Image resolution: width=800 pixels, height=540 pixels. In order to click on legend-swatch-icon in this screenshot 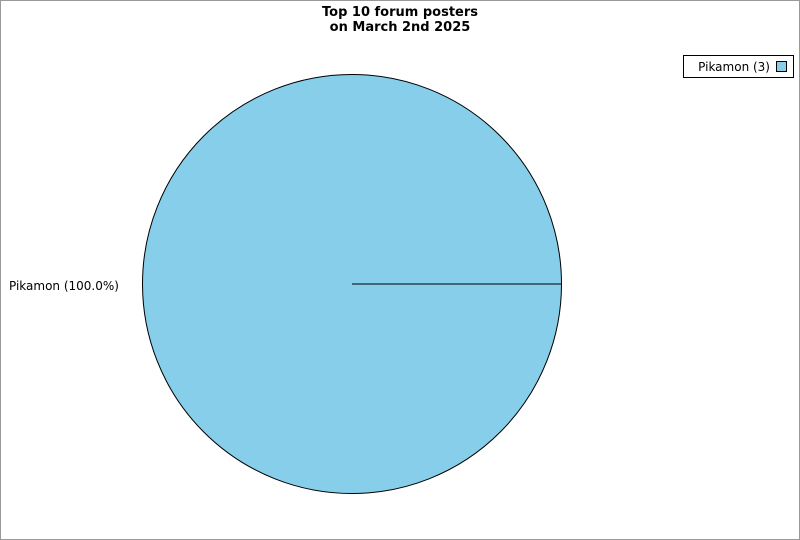, I will do `click(781, 66)`.